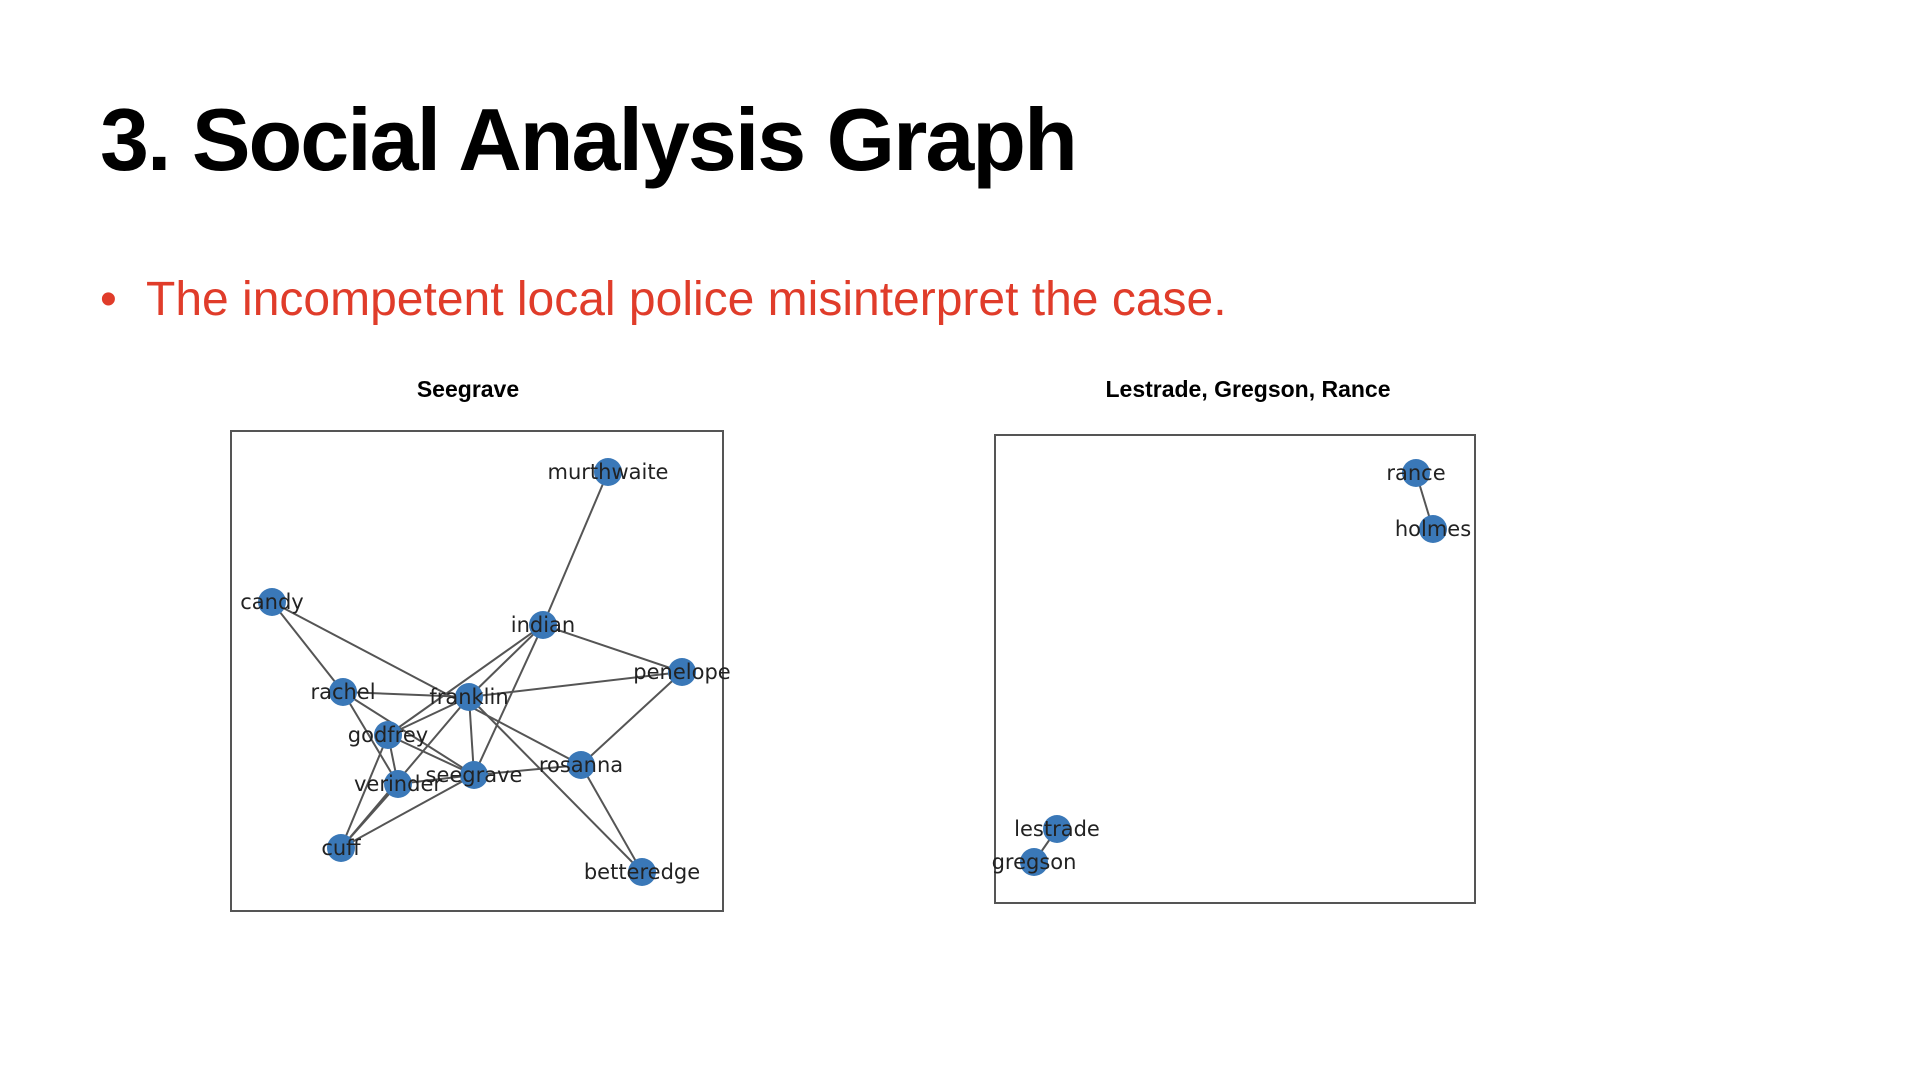 This screenshot has height=1080, width=1920. I want to click on graph-node-label-rachel: rachel, so click(342, 692).